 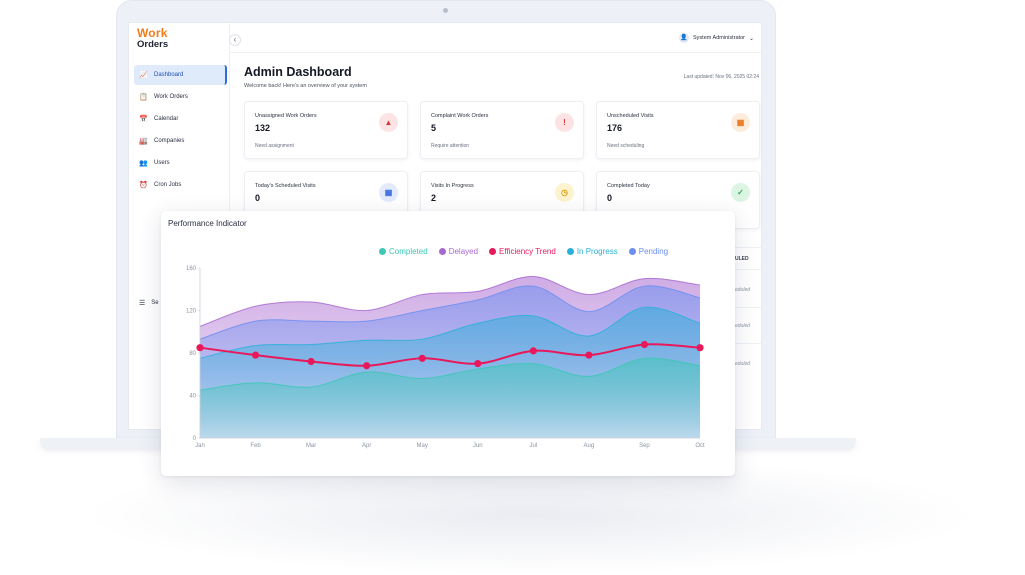 I want to click on stat-card-title: Visits In Progress, so click(x=452, y=186).